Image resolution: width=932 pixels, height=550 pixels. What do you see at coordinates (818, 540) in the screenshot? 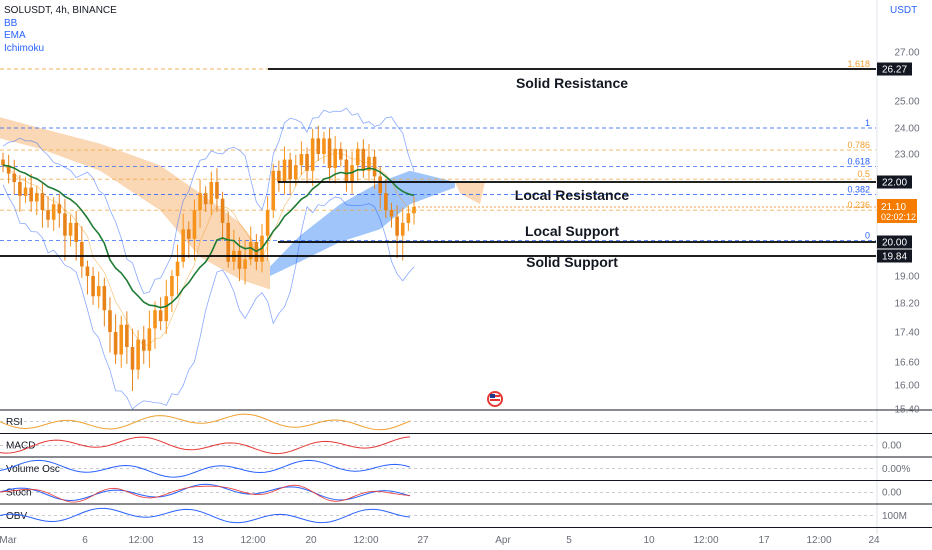
I see `time-tick-label: 12:00` at bounding box center [818, 540].